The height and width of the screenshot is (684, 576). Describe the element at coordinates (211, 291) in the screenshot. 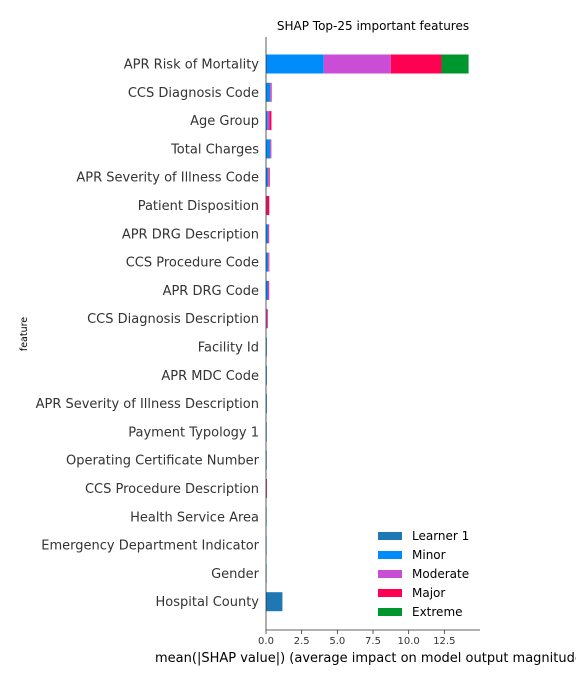

I see `feature-label: APR DRG Code` at that location.